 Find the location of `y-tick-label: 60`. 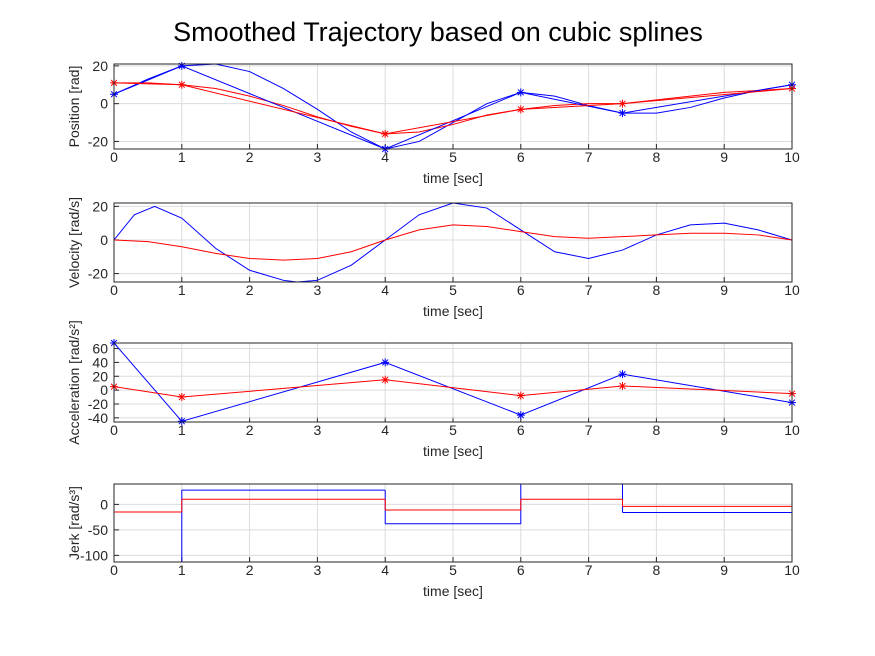

y-tick-label: 60 is located at coordinates (100, 349).